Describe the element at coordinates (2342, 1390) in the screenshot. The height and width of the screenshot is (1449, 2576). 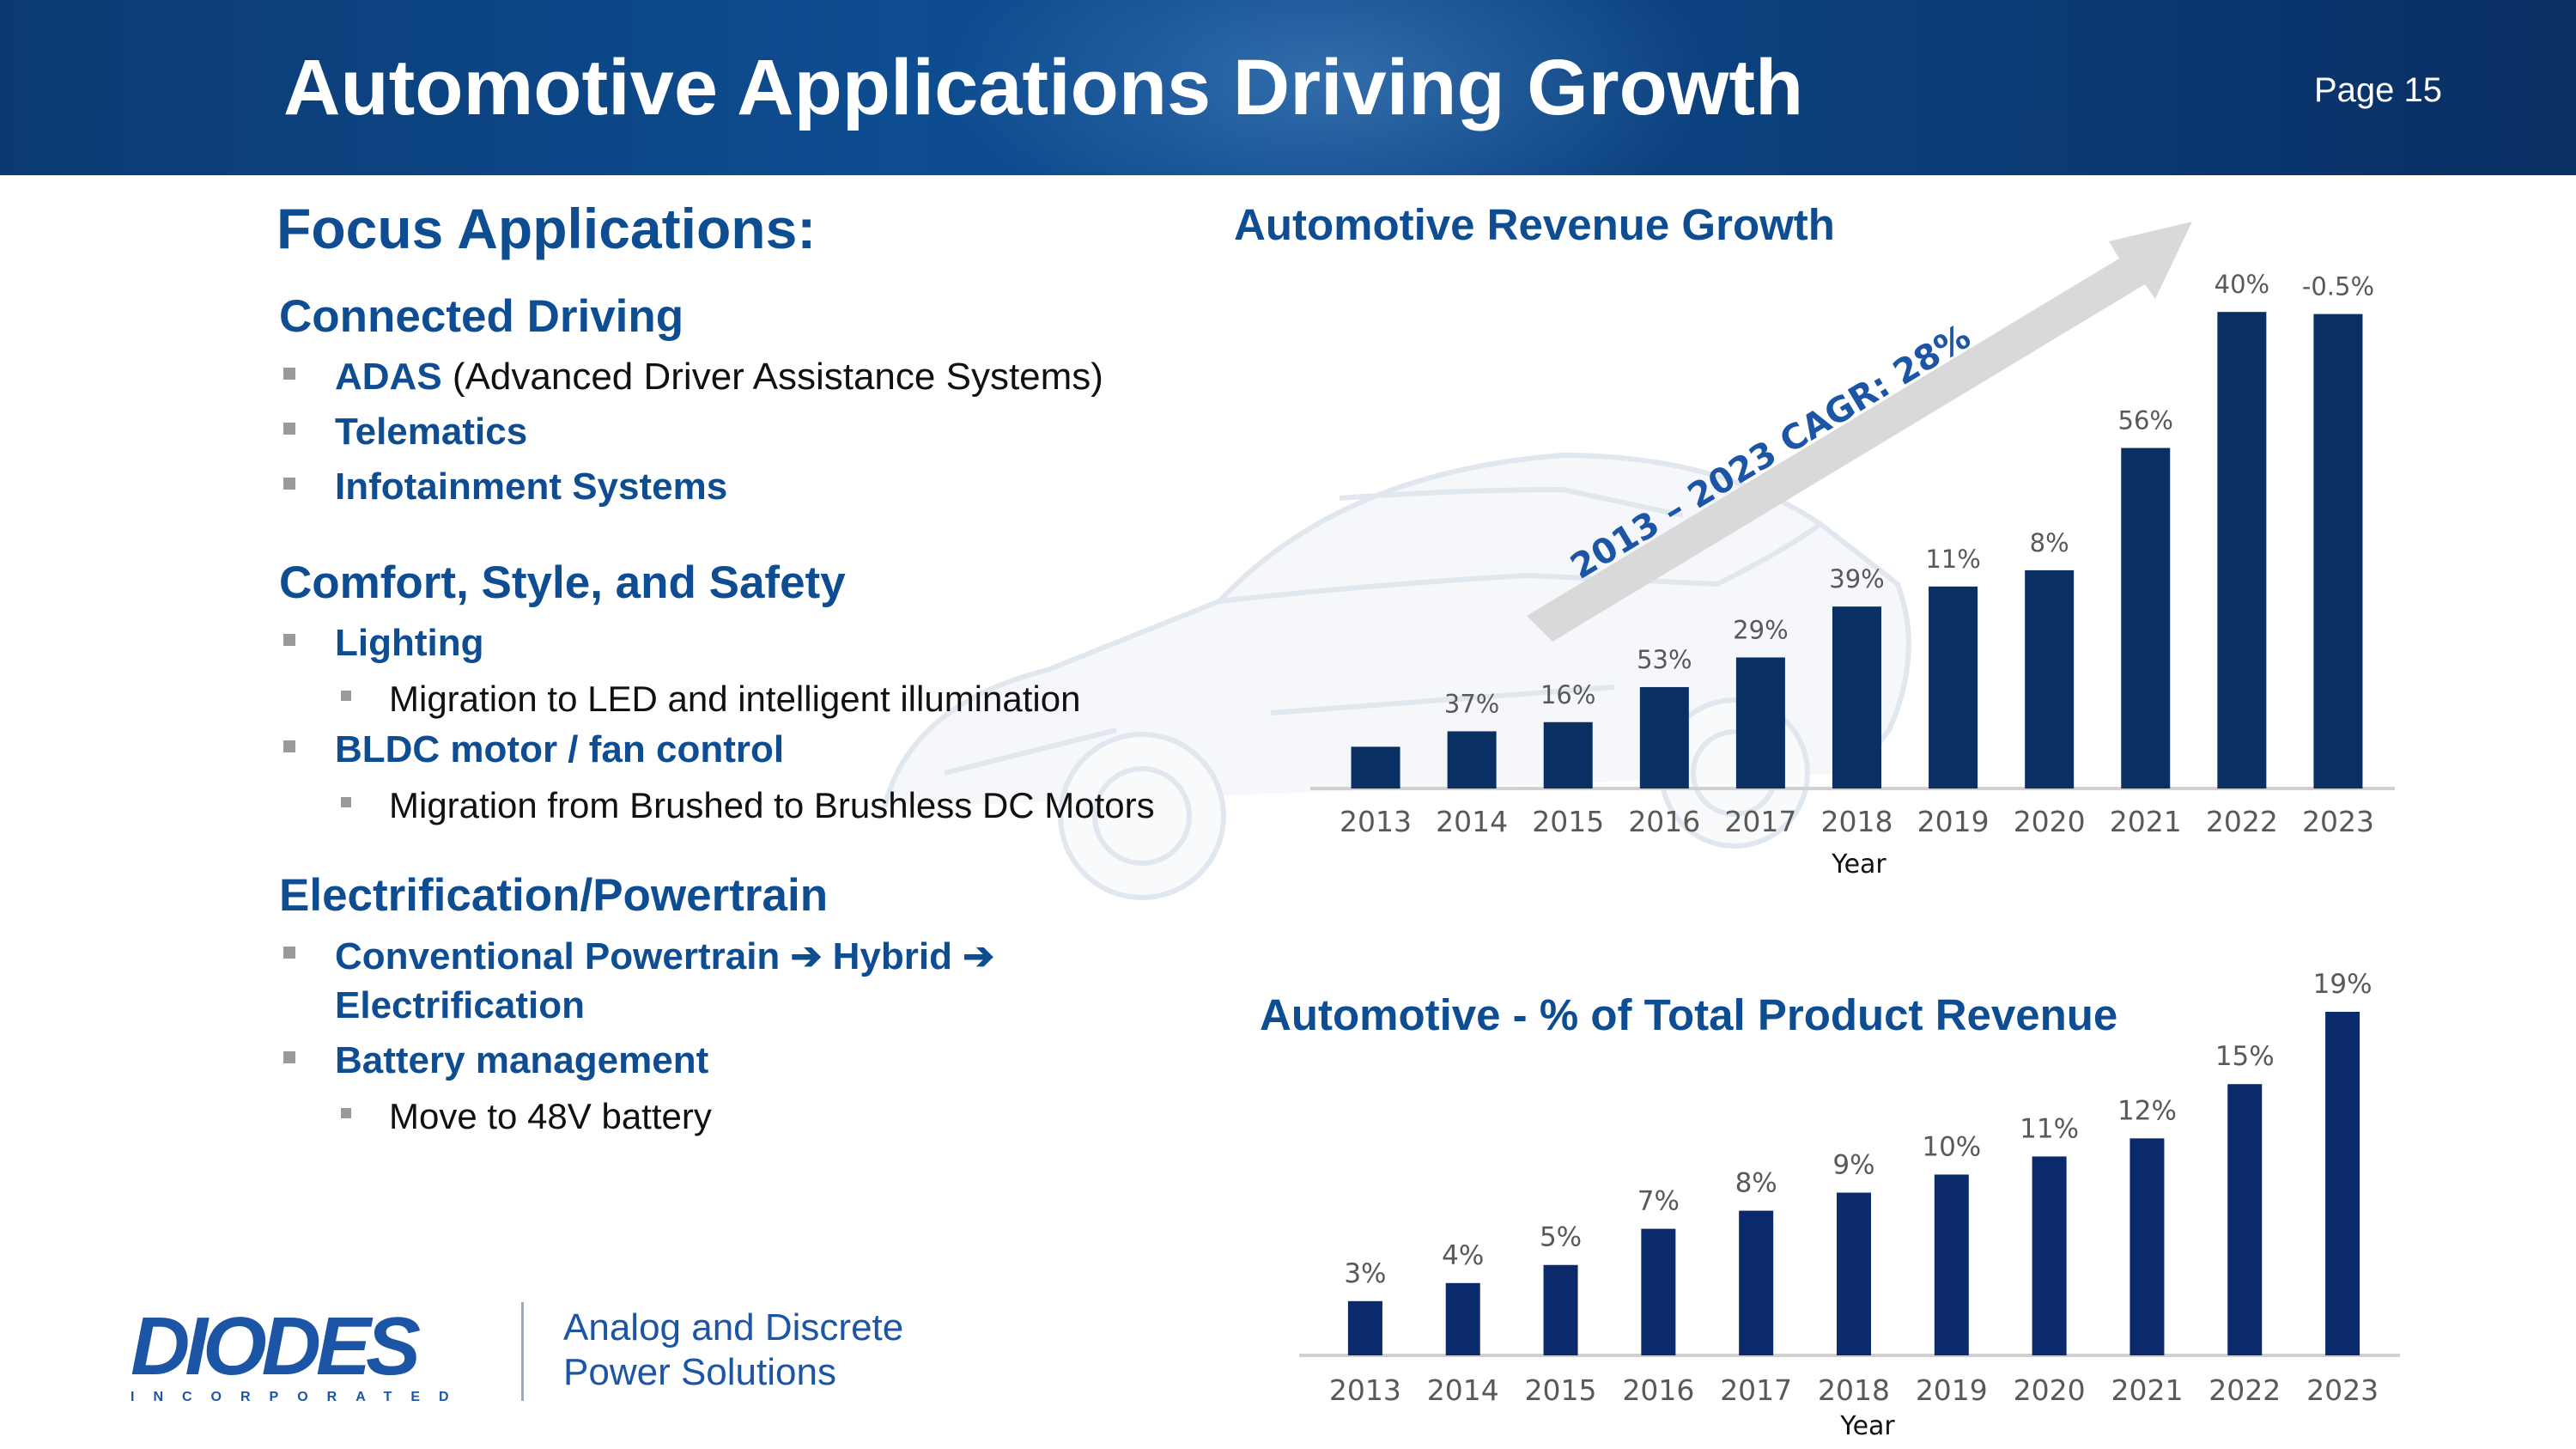
I see `chart2-tick-2023: 2023` at that location.